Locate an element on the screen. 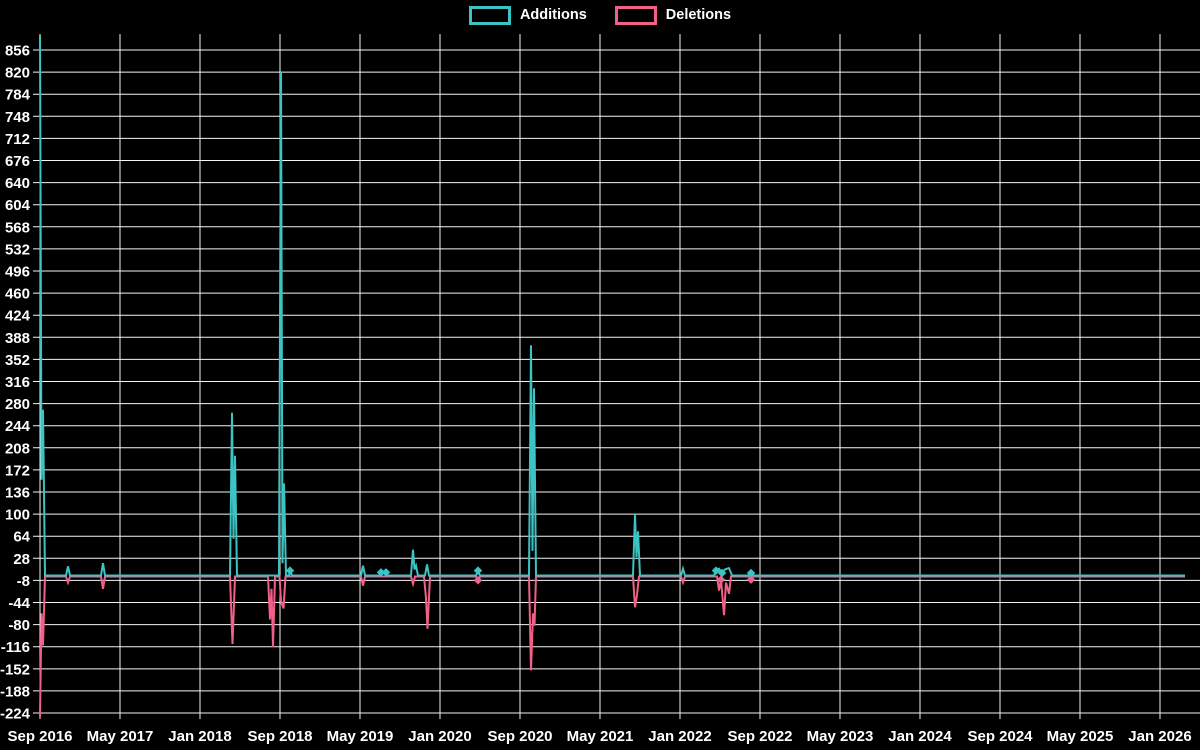 This screenshot has height=750, width=1200. y-tick-label: 28 is located at coordinates (21, 559).